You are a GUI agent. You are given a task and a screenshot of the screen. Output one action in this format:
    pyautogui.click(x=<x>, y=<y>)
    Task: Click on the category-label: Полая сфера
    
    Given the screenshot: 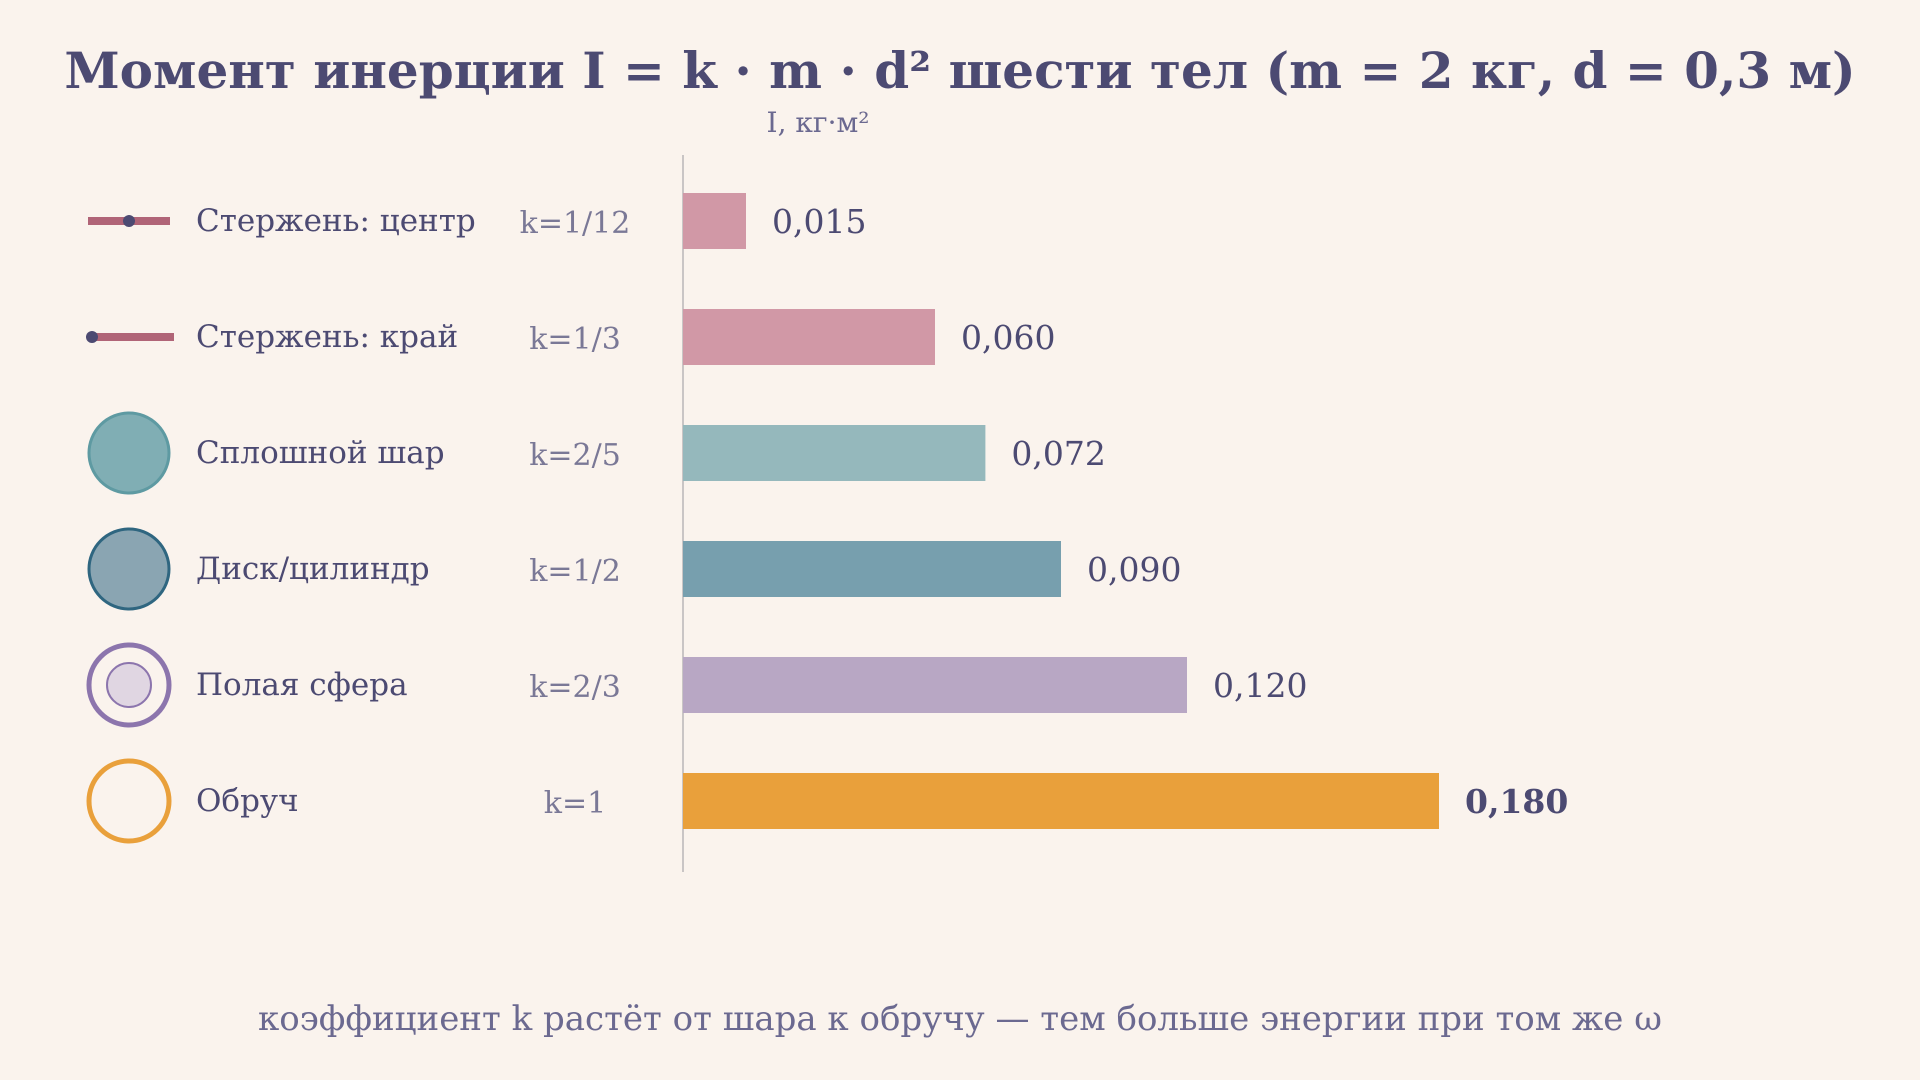 What is the action you would take?
    pyautogui.click(x=302, y=685)
    